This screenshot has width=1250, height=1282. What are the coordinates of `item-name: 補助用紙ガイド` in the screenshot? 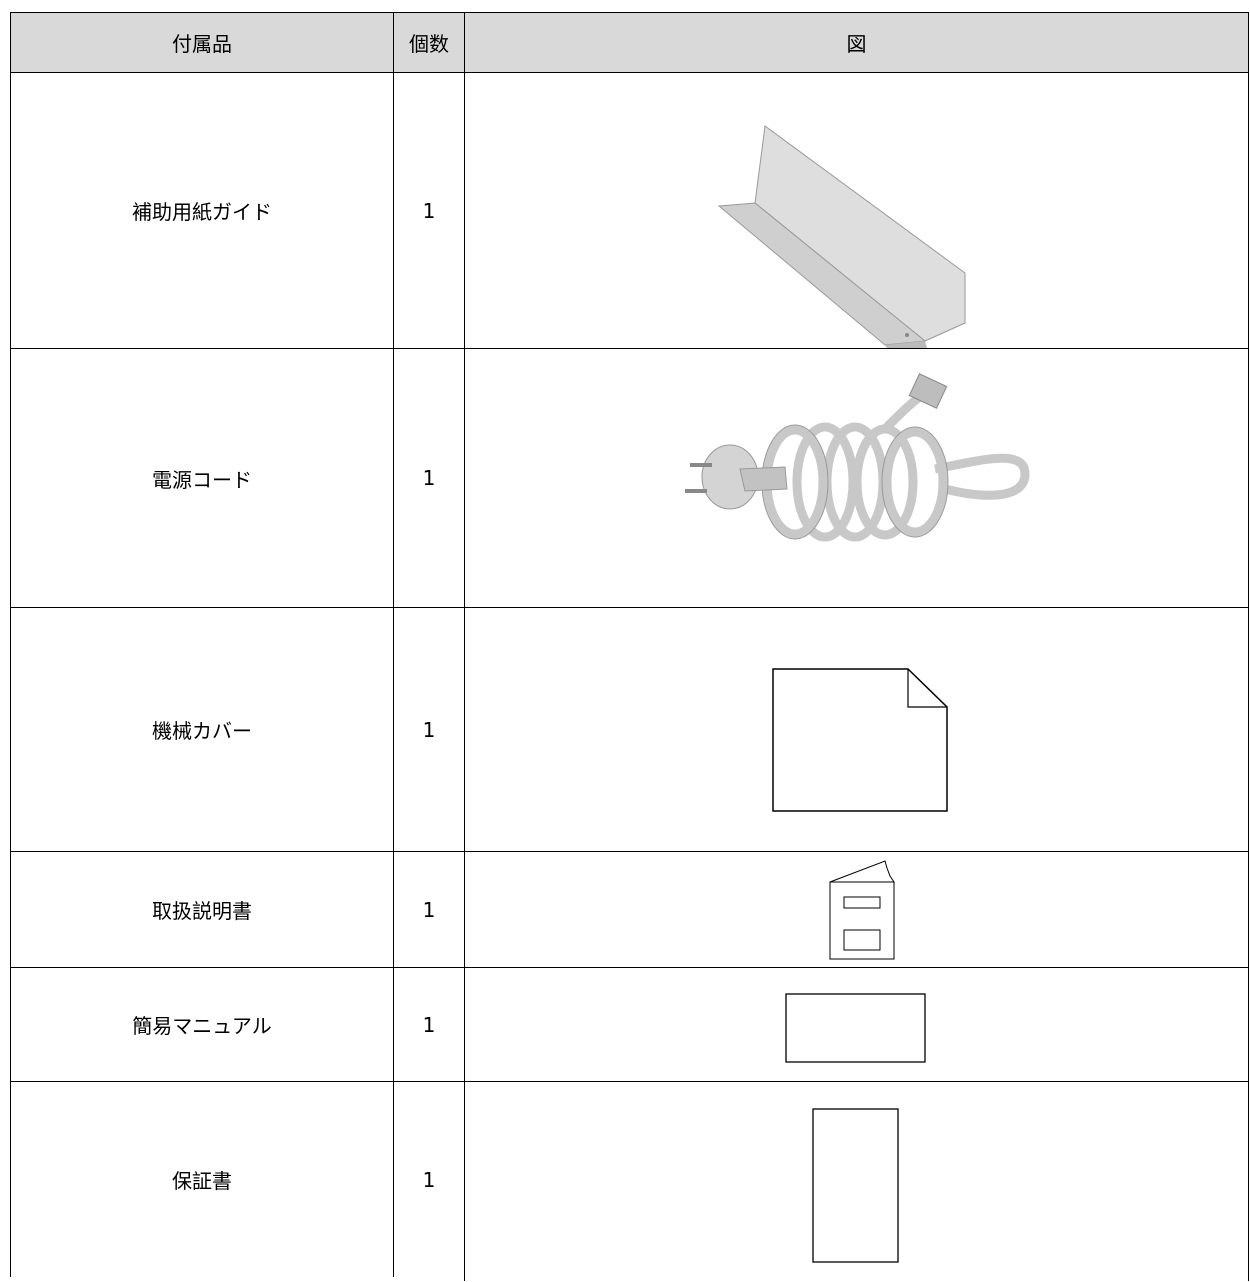 It's located at (201, 210).